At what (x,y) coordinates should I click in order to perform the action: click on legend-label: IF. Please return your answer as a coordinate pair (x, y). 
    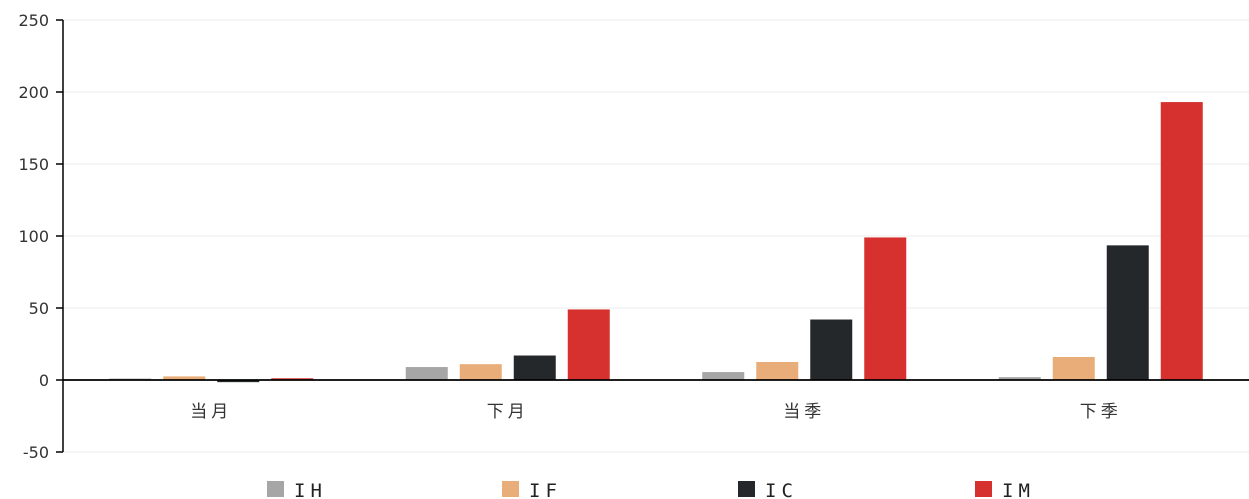
    Looking at the image, I should click on (545, 489).